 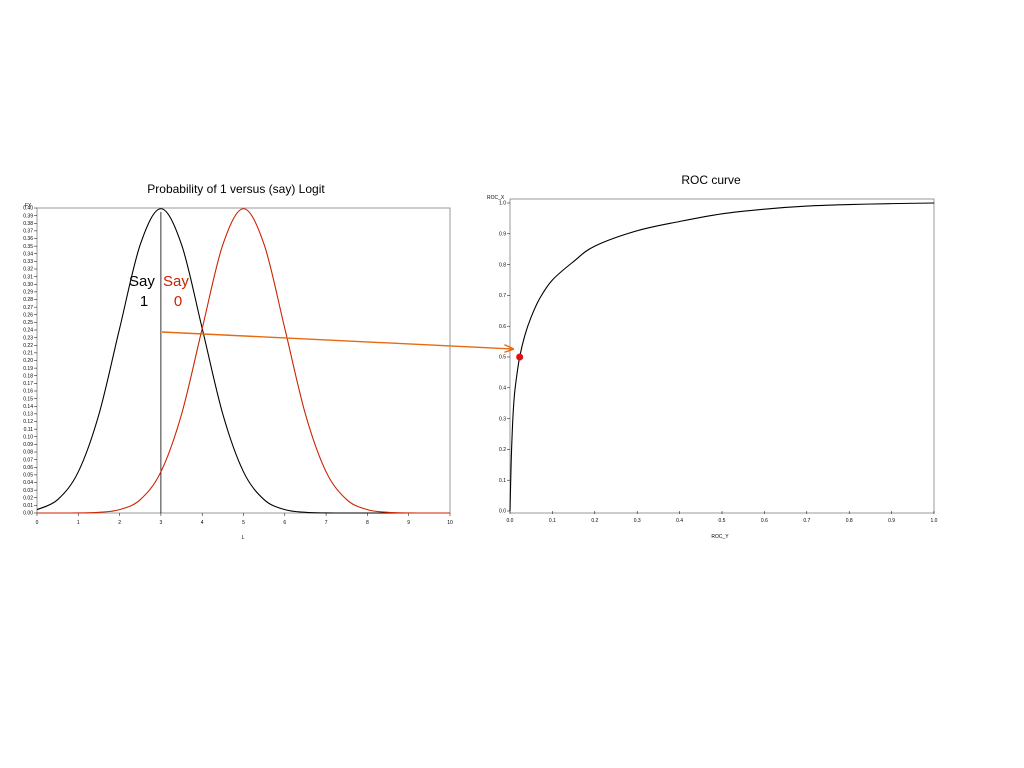 I want to click on y-tick-label: 0.22, so click(x=28, y=346).